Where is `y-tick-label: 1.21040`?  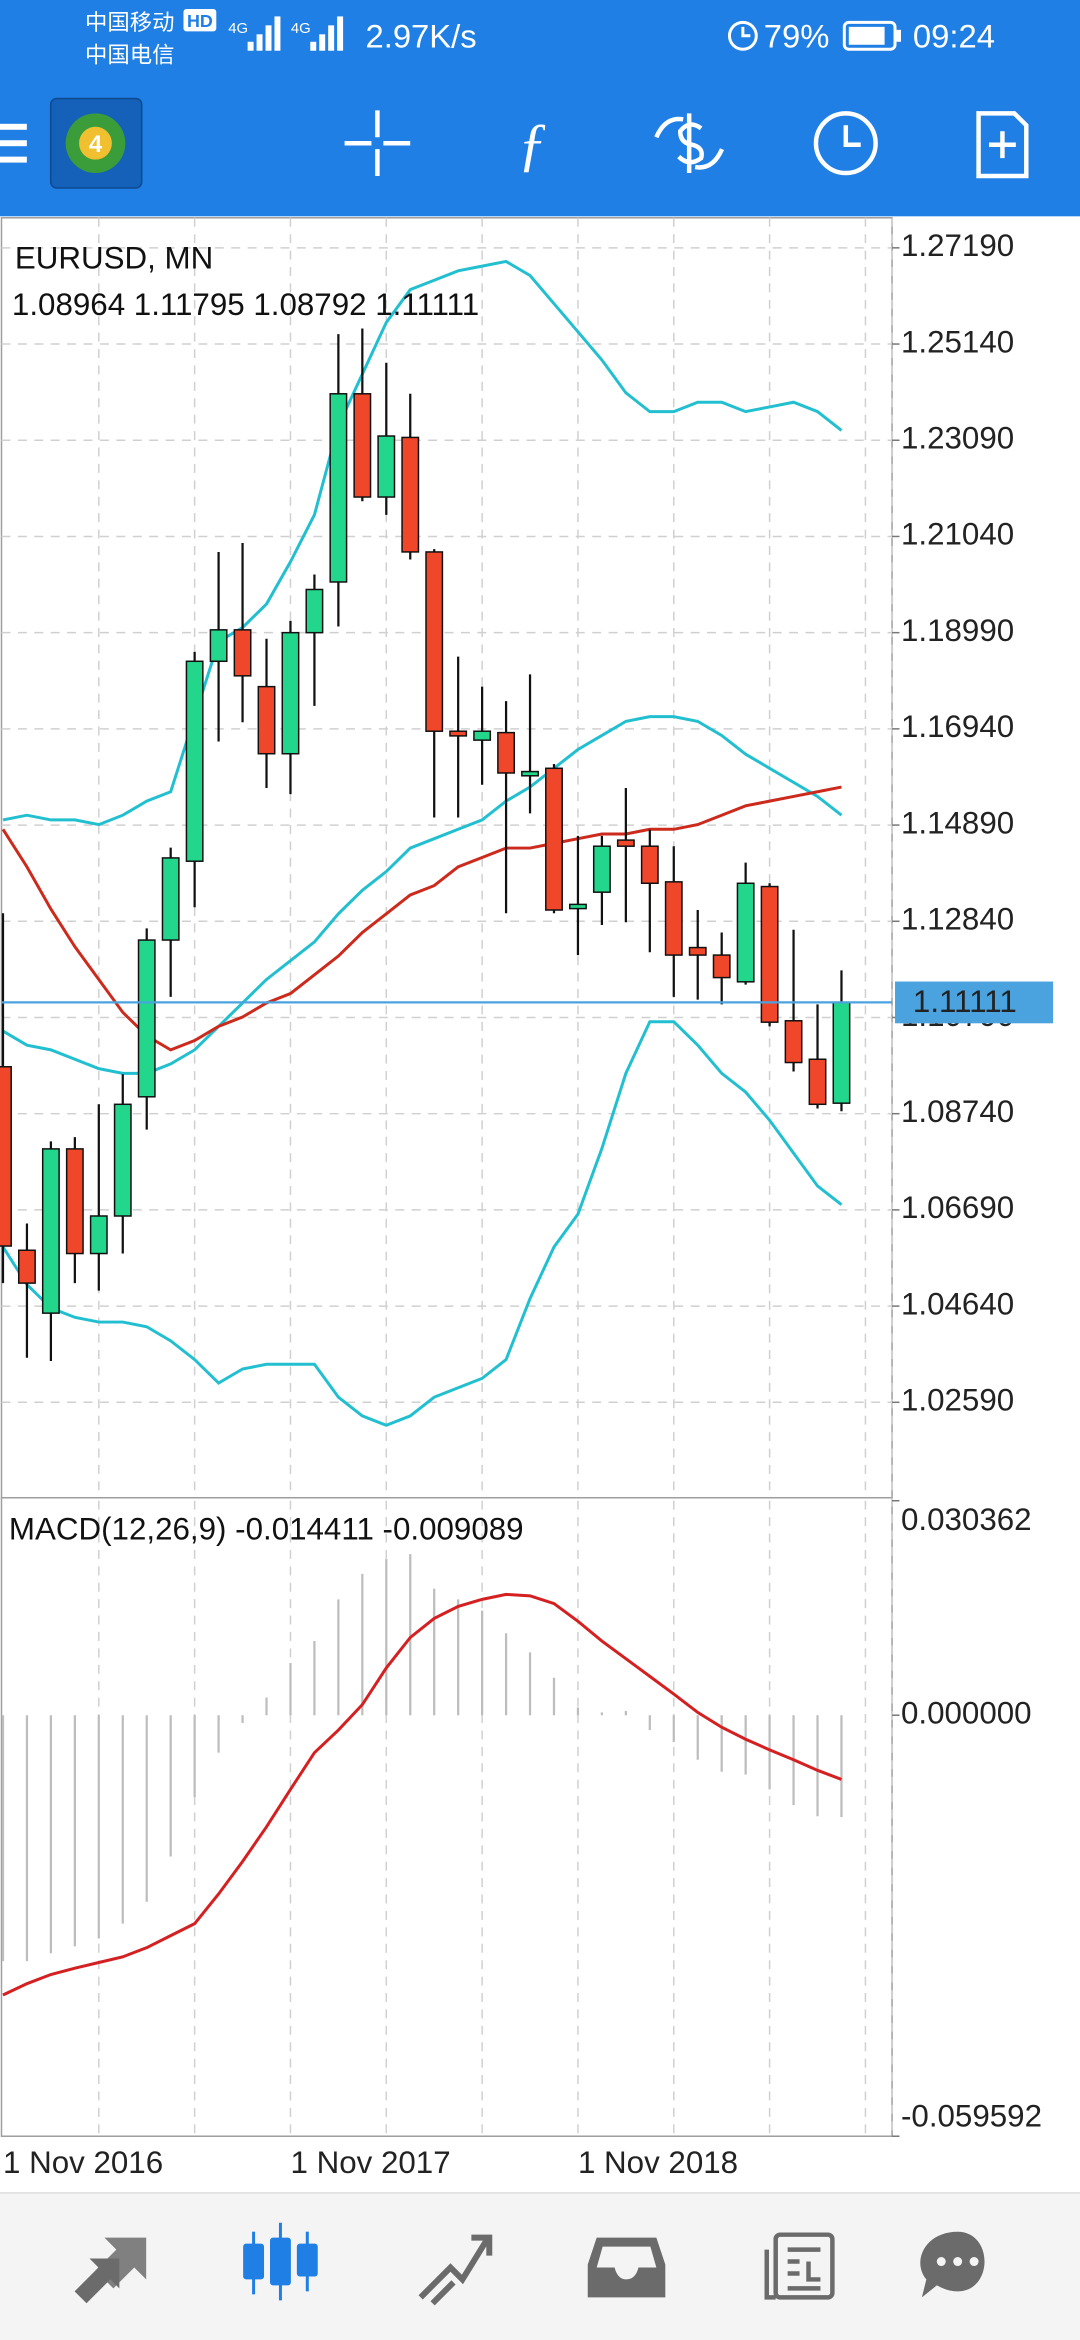
y-tick-label: 1.21040 is located at coordinates (957, 534).